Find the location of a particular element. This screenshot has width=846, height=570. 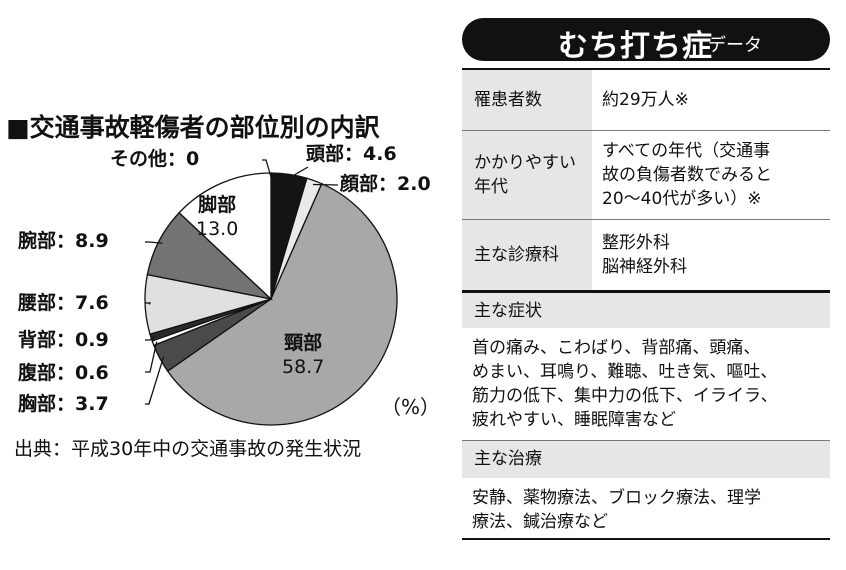

data-label-arm: 腕部：8.9 is located at coordinates (63, 241).